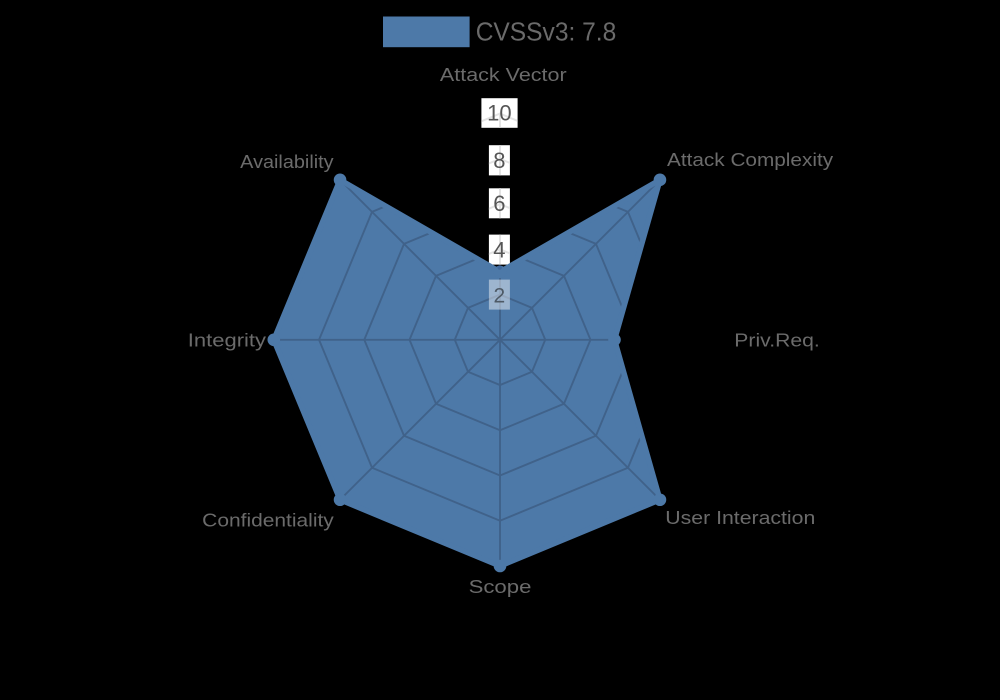 The image size is (1000, 700). I want to click on svg-text: Attack Vector, so click(503, 75).